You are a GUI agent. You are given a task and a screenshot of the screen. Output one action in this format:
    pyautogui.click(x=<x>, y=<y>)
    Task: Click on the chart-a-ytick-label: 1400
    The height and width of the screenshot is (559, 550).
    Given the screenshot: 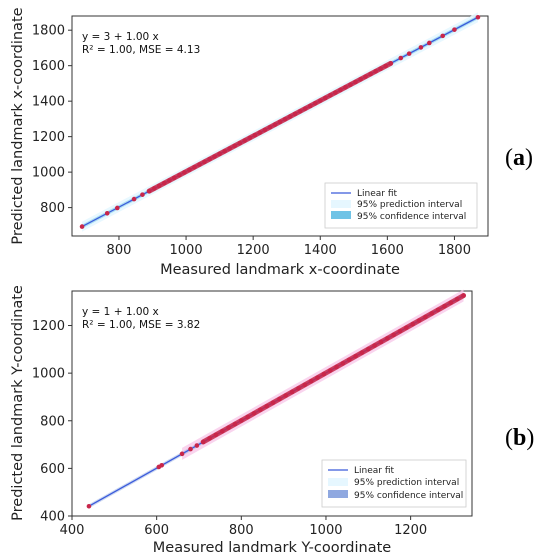 What is the action you would take?
    pyautogui.click(x=48, y=102)
    